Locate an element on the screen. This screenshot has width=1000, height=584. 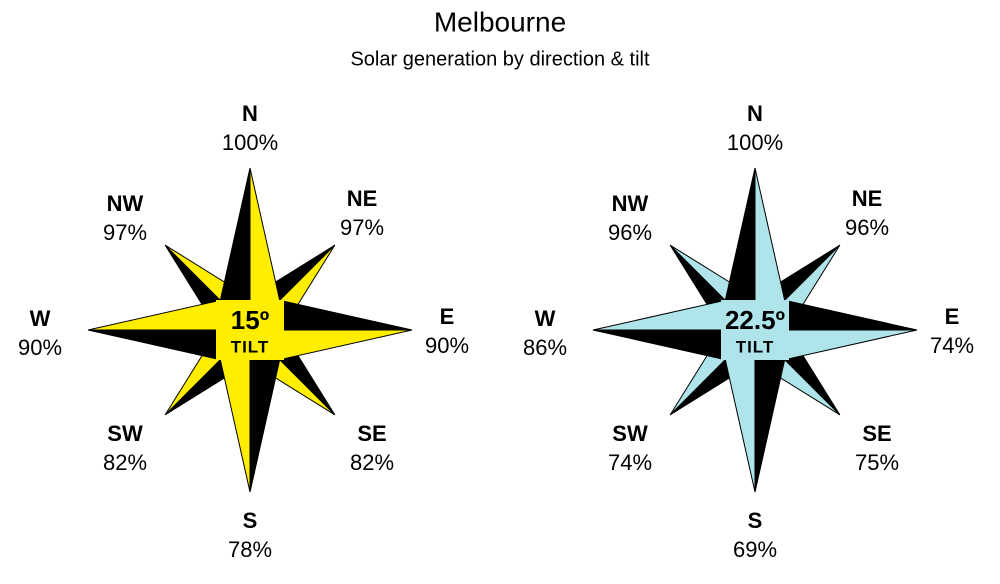
subtitle: Solar generation by direction & tilt is located at coordinates (499, 59).